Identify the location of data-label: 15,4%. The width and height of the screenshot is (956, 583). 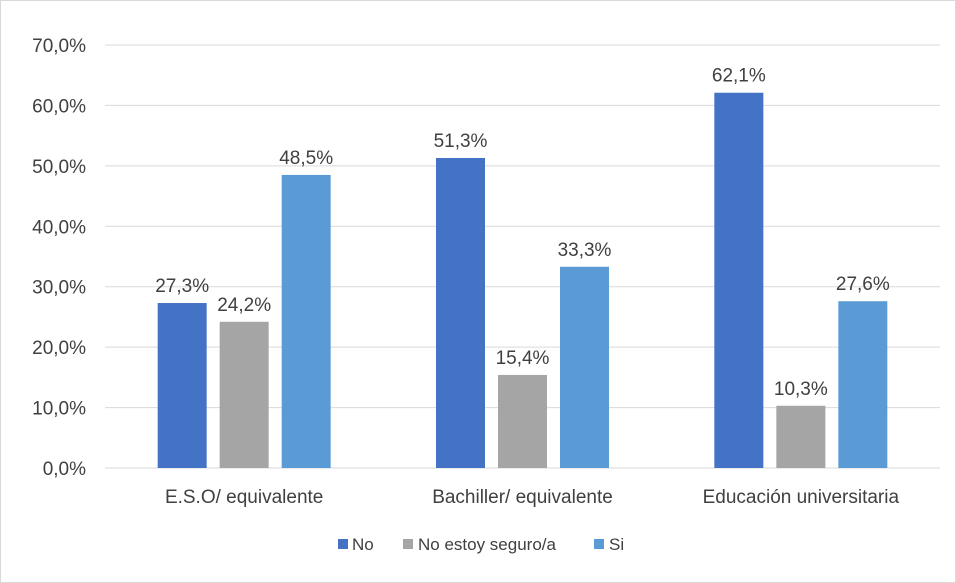
(523, 358).